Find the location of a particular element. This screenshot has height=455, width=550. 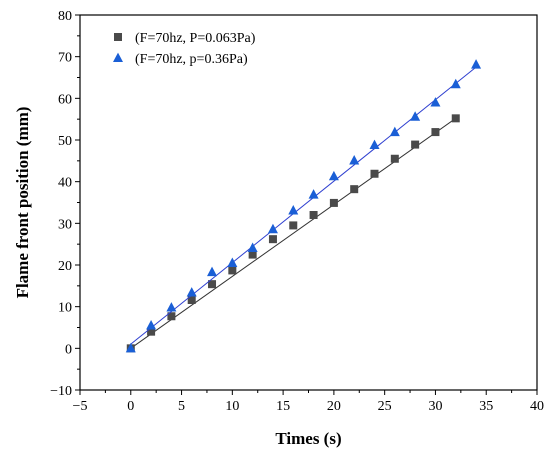

legend: (F=70hz, P=0.063Pa) (F=70hz, p=0.36Pa) is located at coordinates (184, 49).